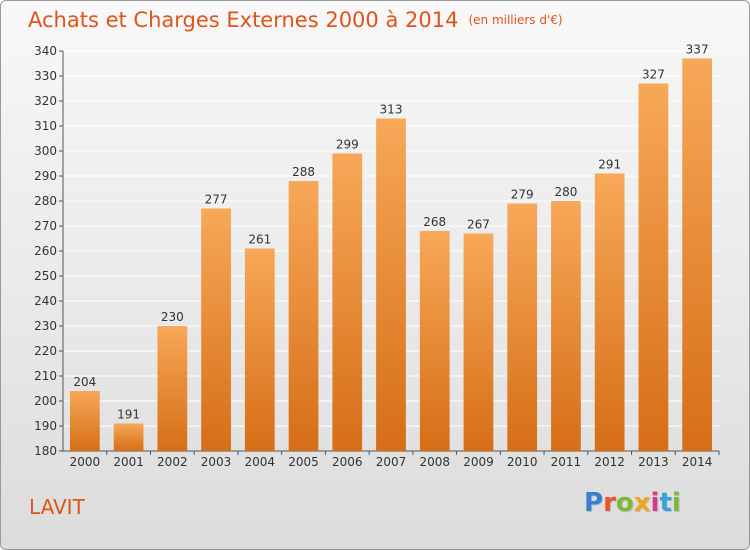  What do you see at coordinates (216, 329) in the screenshot?
I see `bar-2003` at bounding box center [216, 329].